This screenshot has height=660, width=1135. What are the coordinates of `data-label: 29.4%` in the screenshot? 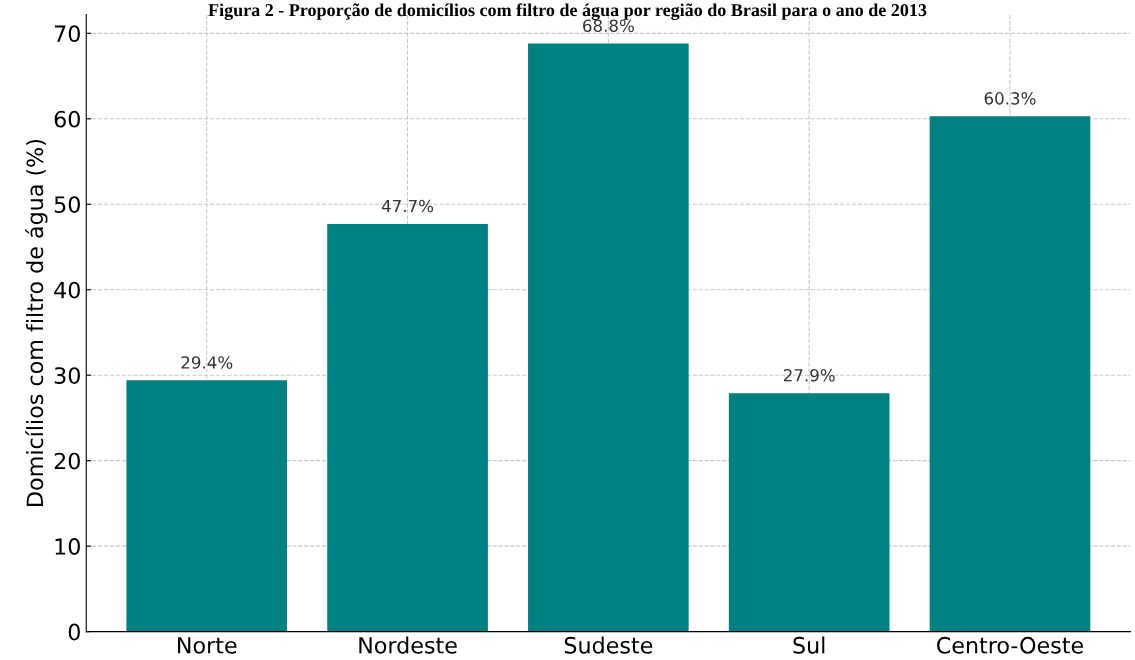 It's located at (207, 362).